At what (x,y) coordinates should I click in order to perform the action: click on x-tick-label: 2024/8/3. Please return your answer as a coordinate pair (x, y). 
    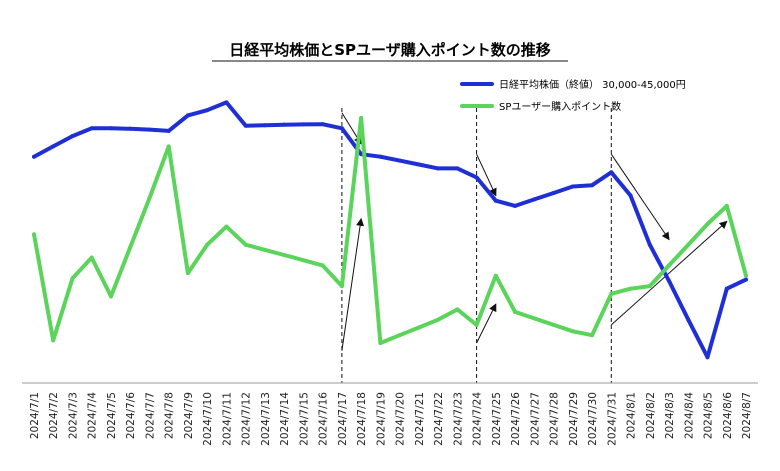
    Looking at the image, I should click on (670, 415).